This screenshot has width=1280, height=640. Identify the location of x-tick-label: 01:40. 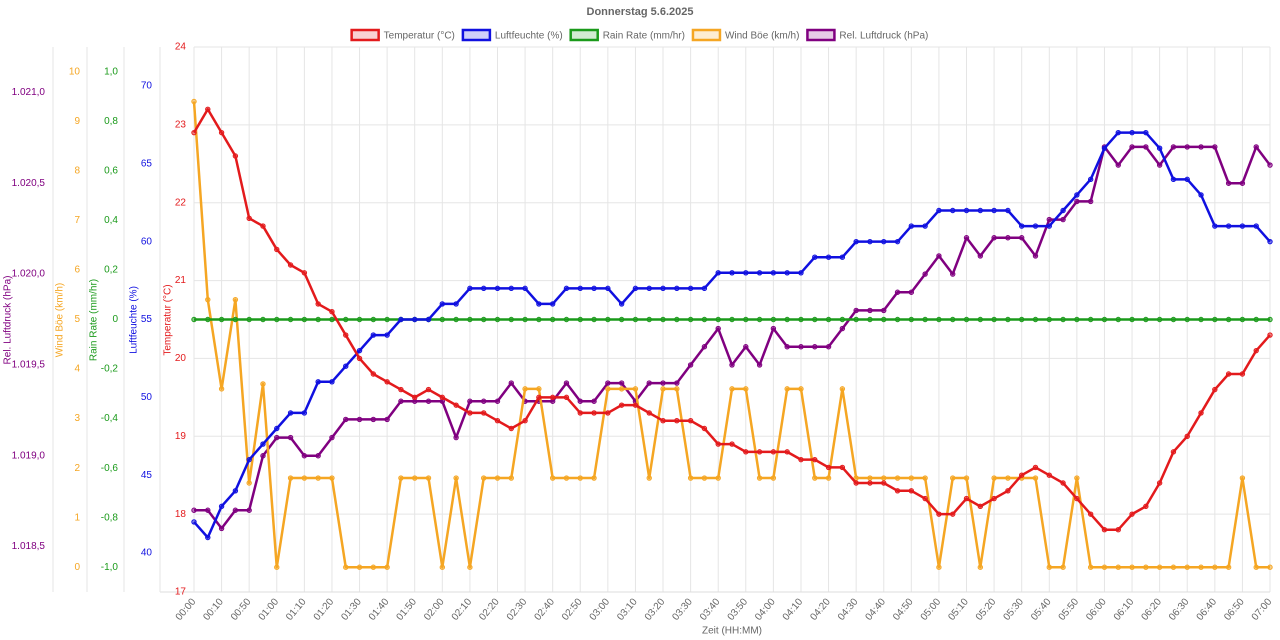
(379, 609).